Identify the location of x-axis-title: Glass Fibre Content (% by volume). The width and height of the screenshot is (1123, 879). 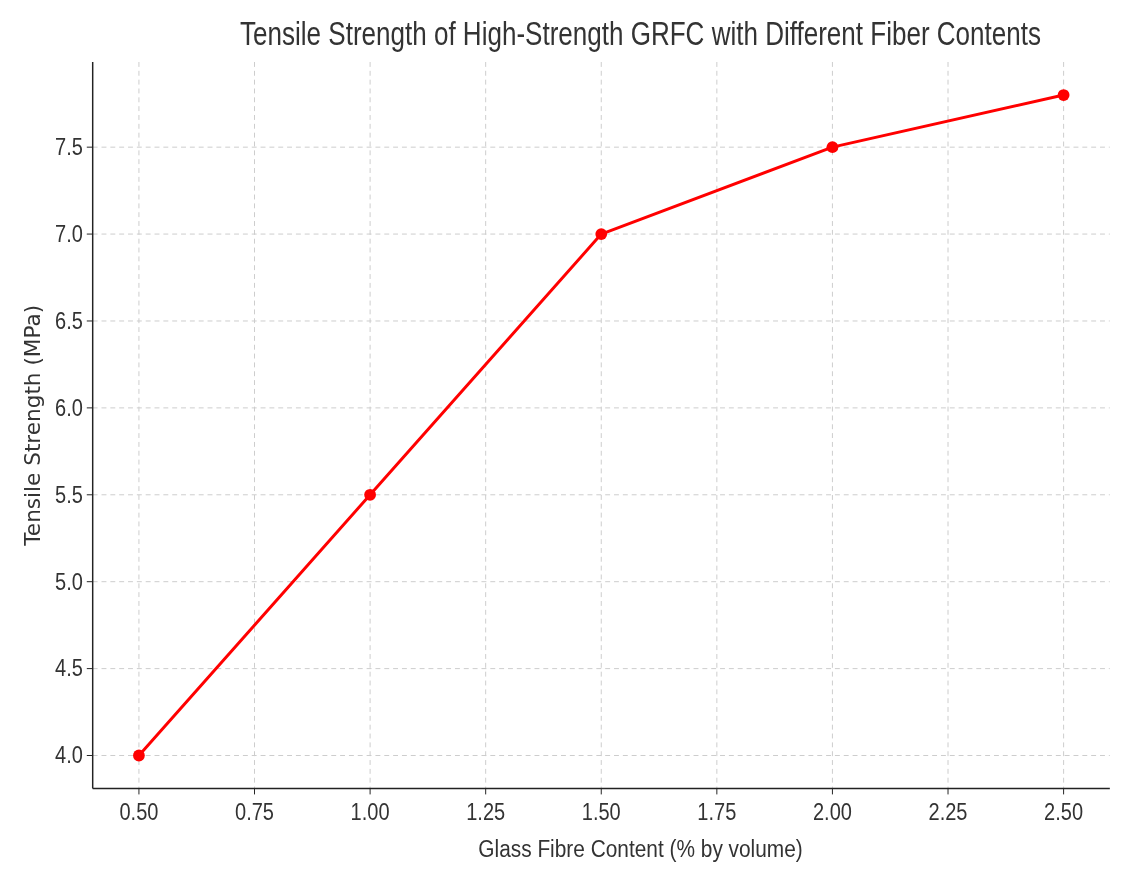
(640, 848).